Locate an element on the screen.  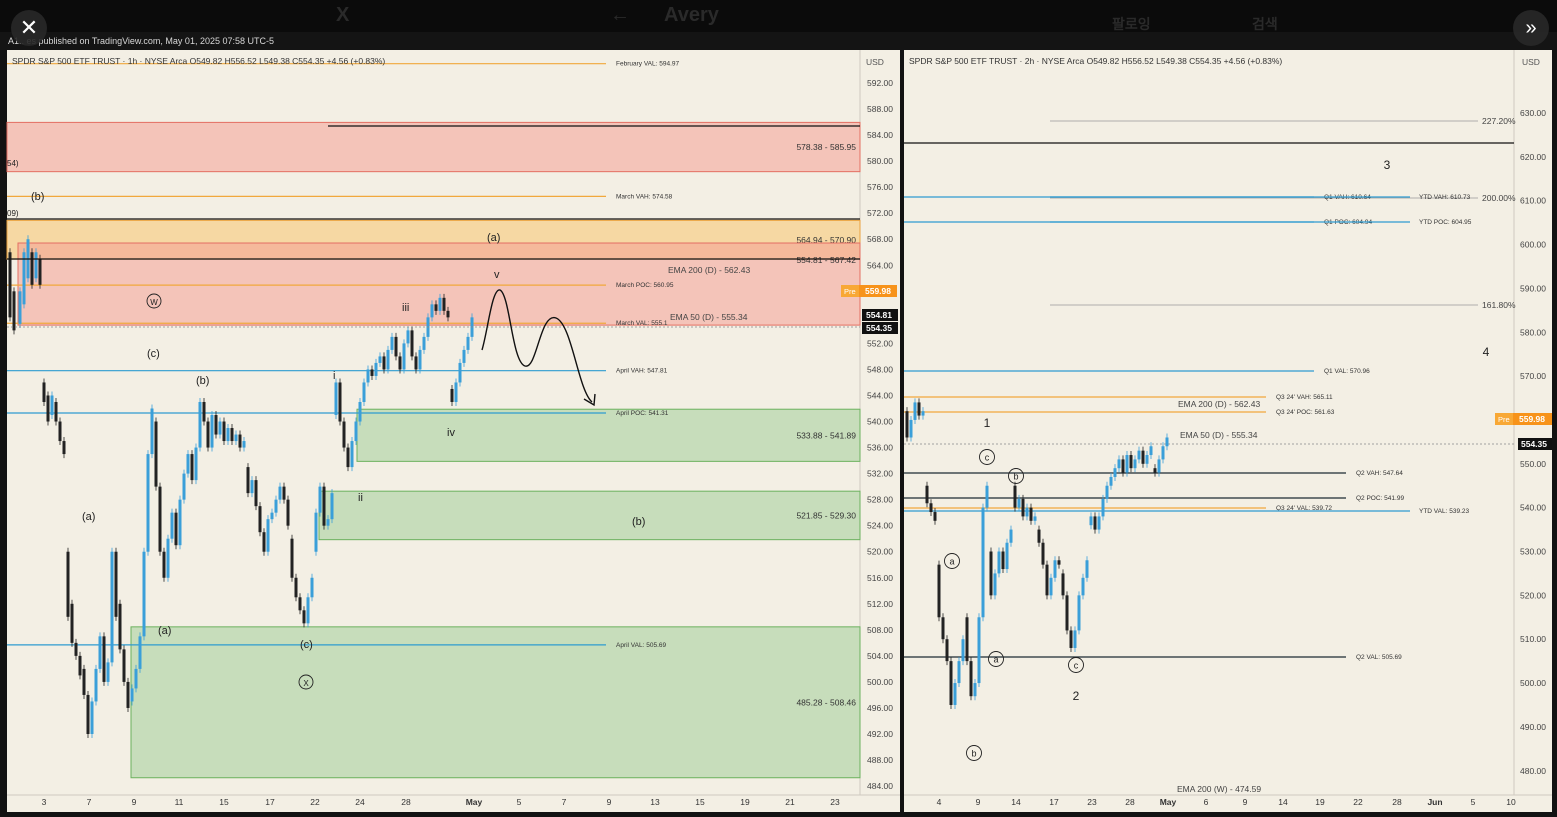
fib-label: 161.80% is located at coordinates (1499, 305).